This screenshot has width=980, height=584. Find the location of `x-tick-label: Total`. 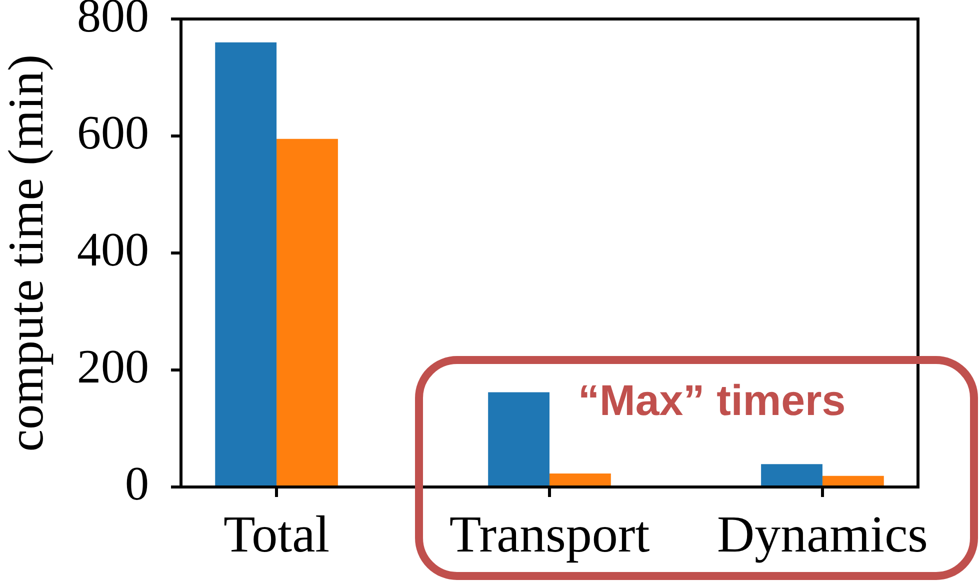

x-tick-label: Total is located at coordinates (276, 535).